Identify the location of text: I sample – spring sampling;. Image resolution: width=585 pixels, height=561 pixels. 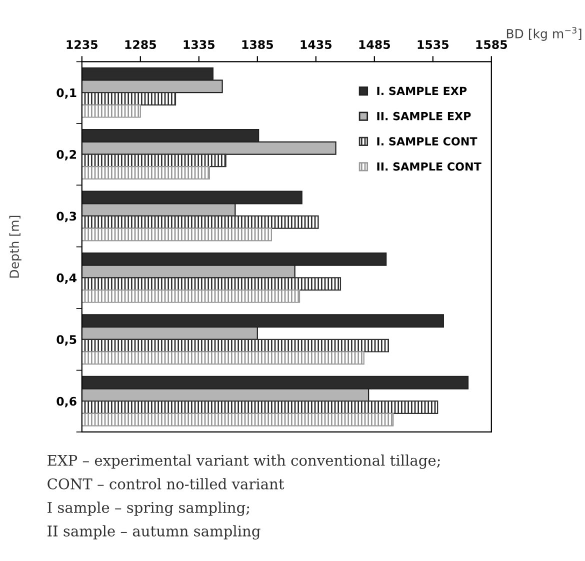
(149, 509).